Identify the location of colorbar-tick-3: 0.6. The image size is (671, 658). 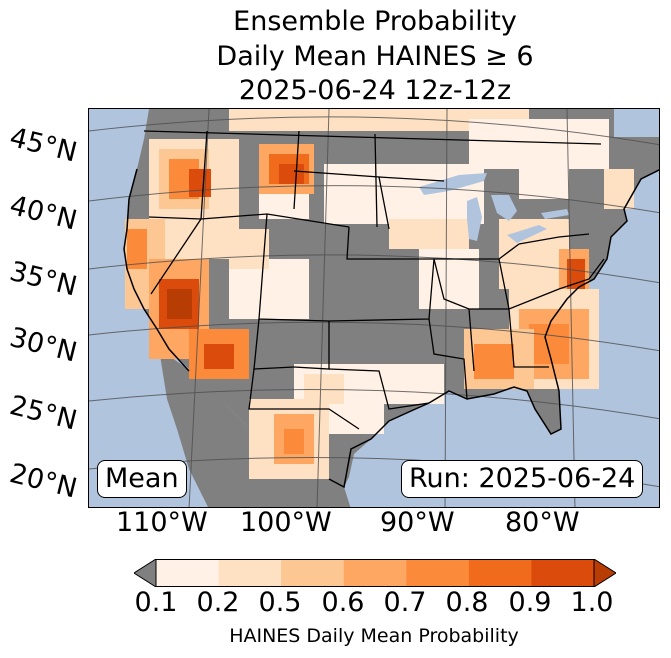
(343, 602).